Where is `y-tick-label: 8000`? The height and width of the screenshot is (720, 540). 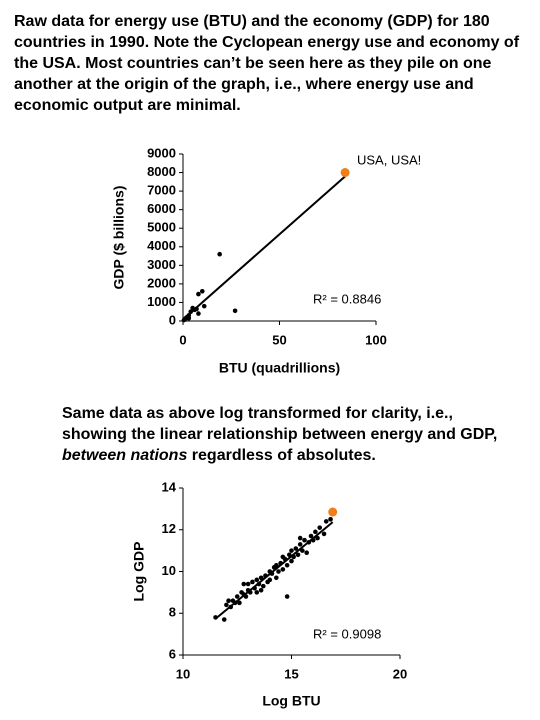 y-tick-label: 8000 is located at coordinates (161, 171).